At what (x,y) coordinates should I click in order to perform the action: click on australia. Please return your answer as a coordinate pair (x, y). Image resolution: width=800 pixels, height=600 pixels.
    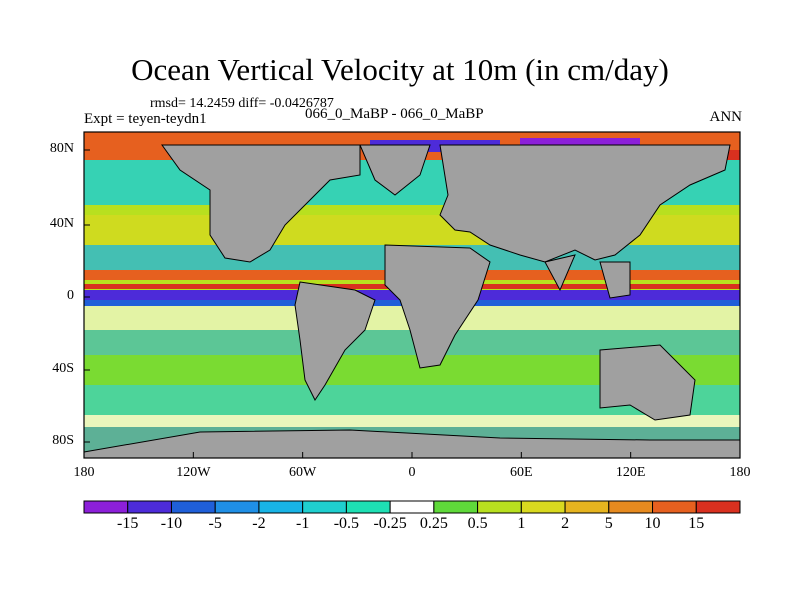
    Looking at the image, I should click on (647, 382).